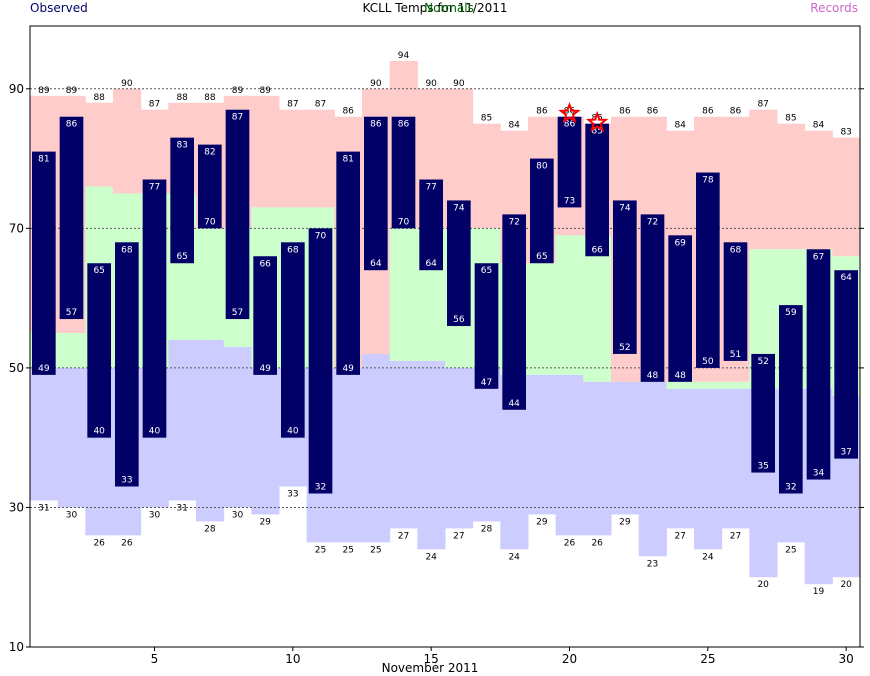  Describe the element at coordinates (181, 146) in the screenshot. I see `observed-high-label: 83` at that location.